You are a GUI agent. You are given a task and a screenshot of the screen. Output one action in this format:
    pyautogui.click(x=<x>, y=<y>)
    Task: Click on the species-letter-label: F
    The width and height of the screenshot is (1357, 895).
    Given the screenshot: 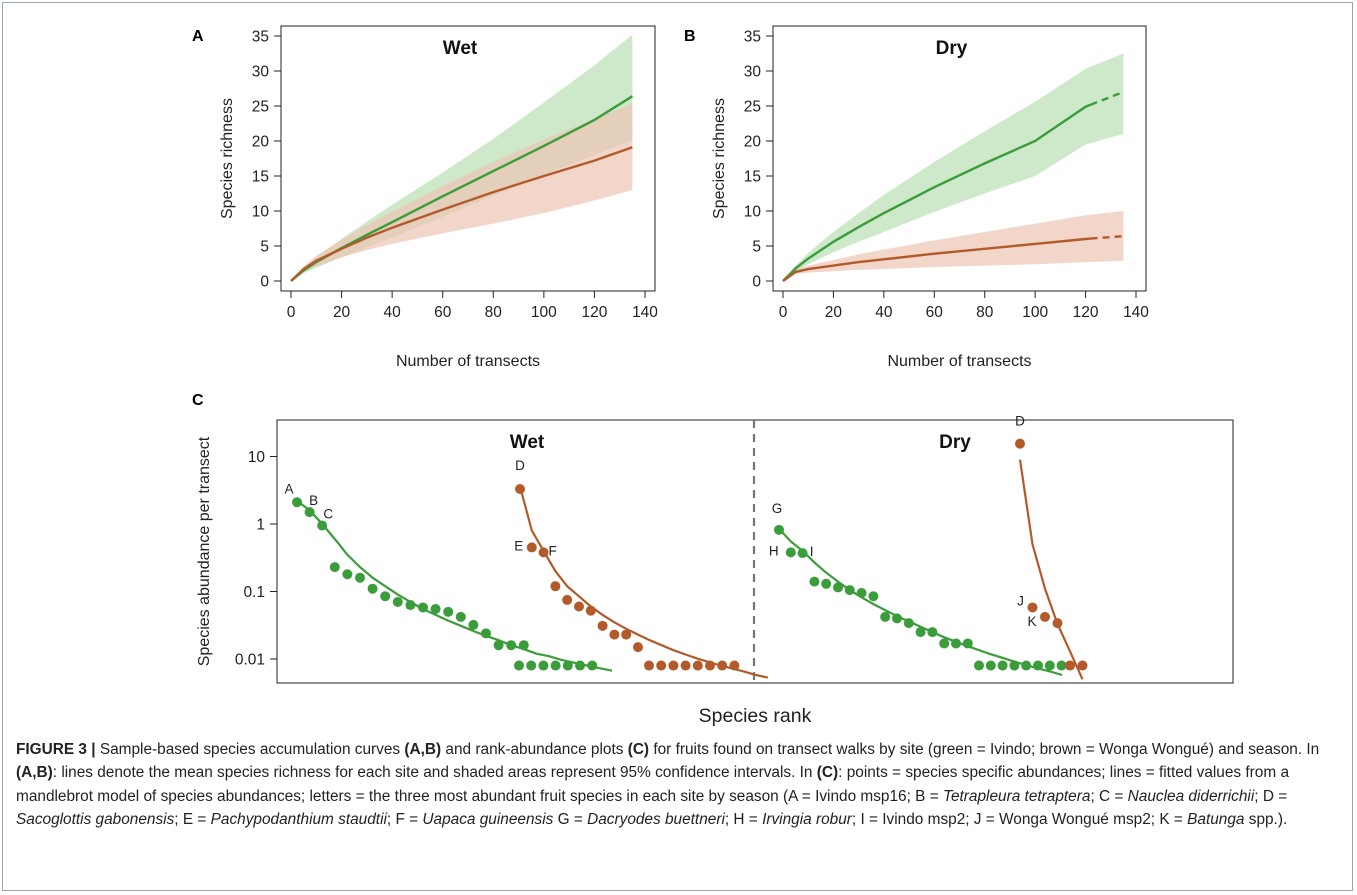 What is the action you would take?
    pyautogui.click(x=552, y=550)
    